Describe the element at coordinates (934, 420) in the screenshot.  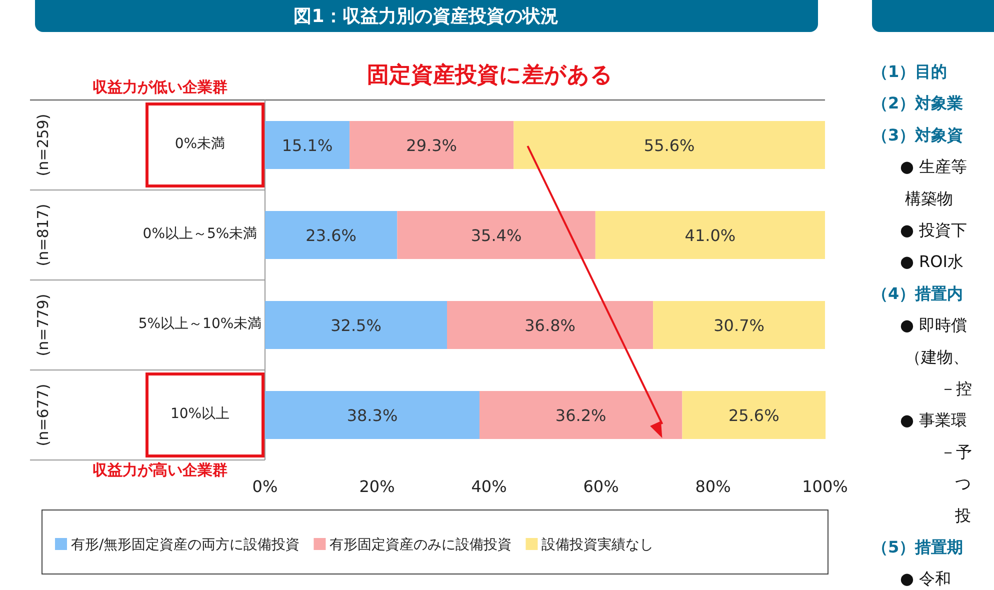
I see `text: ● 事業環` at that location.